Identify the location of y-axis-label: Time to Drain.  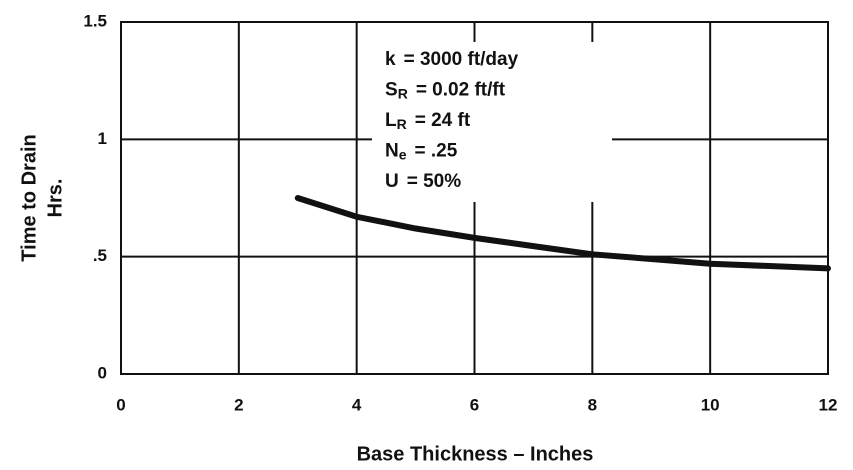
(29, 197).